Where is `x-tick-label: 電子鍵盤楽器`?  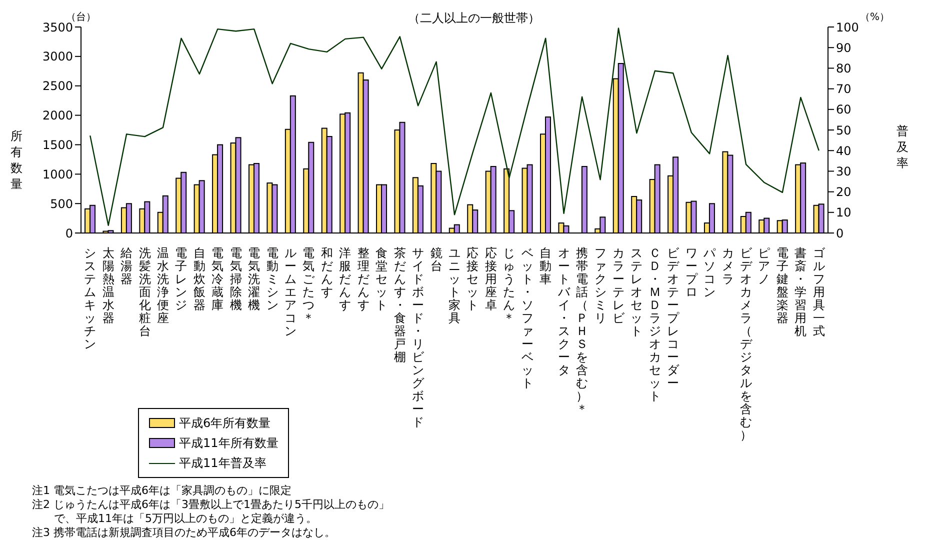 x-tick-label: 電子鍵盤楽器 is located at coordinates (782, 285).